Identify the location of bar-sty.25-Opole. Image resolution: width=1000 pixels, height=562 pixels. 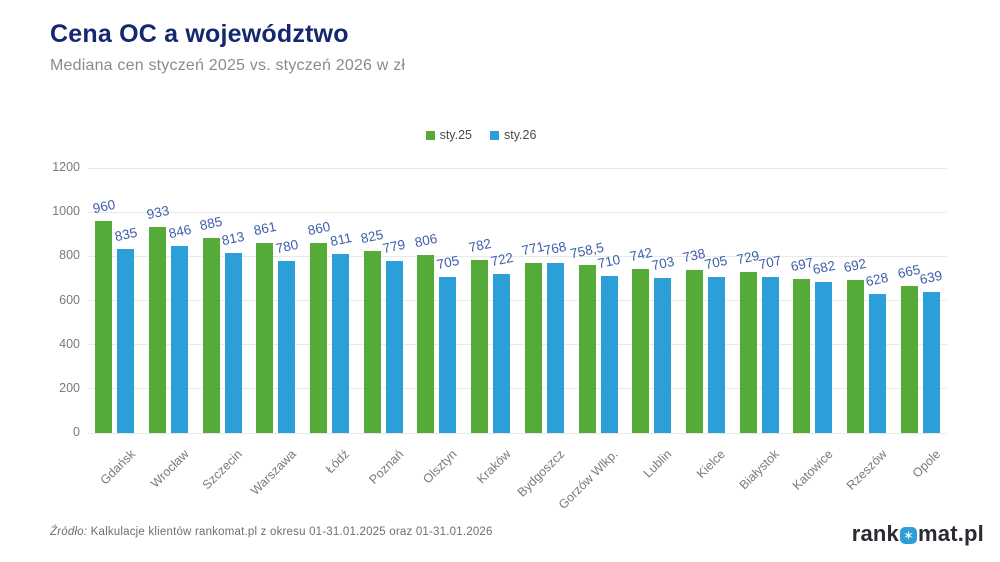
(909, 359).